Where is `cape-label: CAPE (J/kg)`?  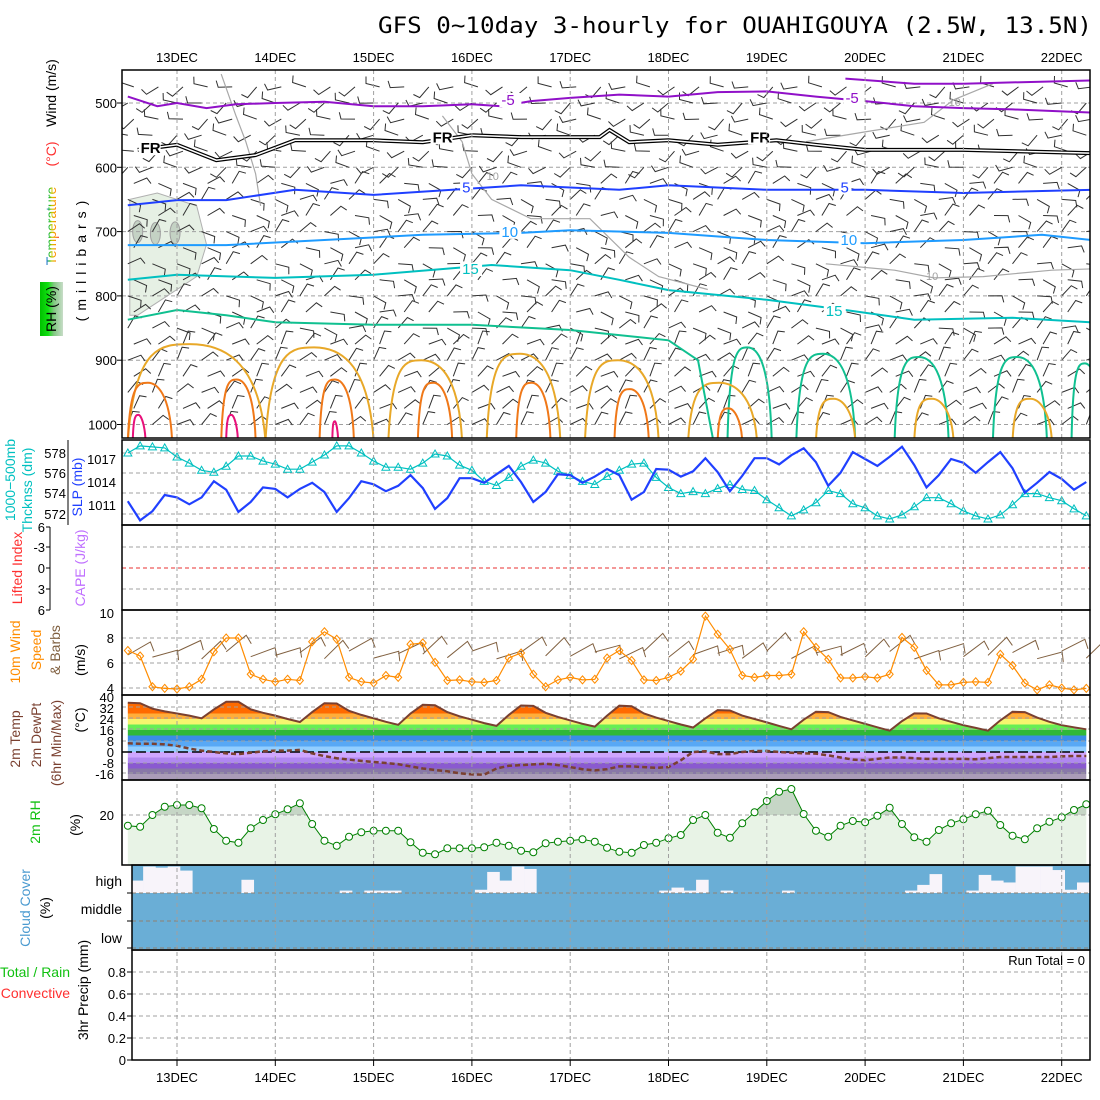 cape-label: CAPE (J/kg) is located at coordinates (80, 567).